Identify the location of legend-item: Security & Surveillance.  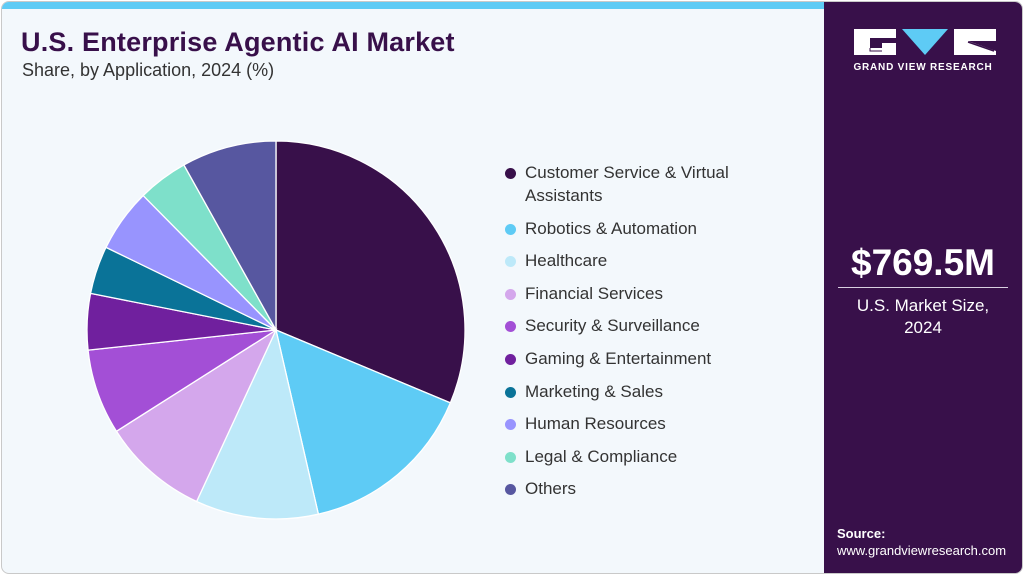
(655, 325).